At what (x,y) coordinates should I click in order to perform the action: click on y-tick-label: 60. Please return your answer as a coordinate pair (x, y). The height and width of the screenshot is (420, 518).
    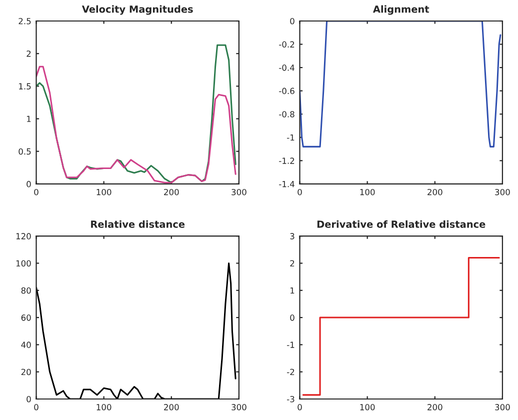
    Looking at the image, I should click on (26, 317).